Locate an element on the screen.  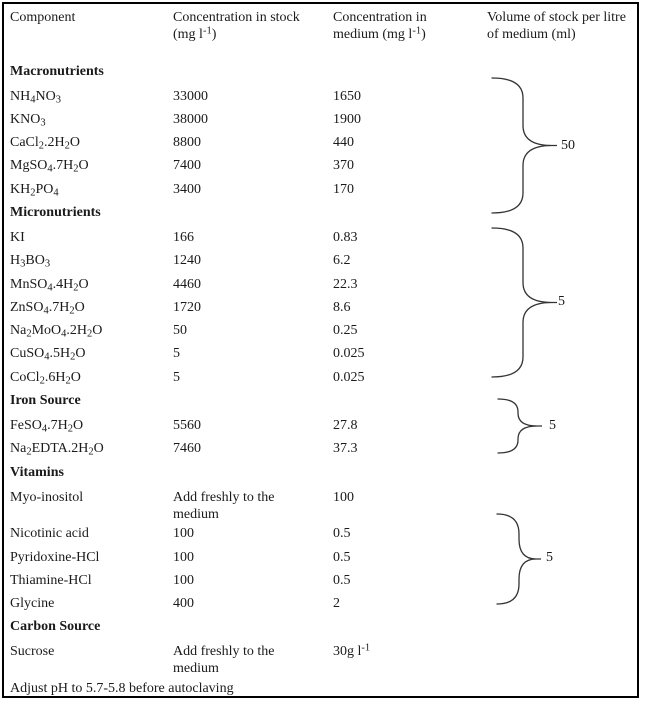
table-row: MnSO4.4H2O 4460 22.3 is located at coordinates (323, 287).